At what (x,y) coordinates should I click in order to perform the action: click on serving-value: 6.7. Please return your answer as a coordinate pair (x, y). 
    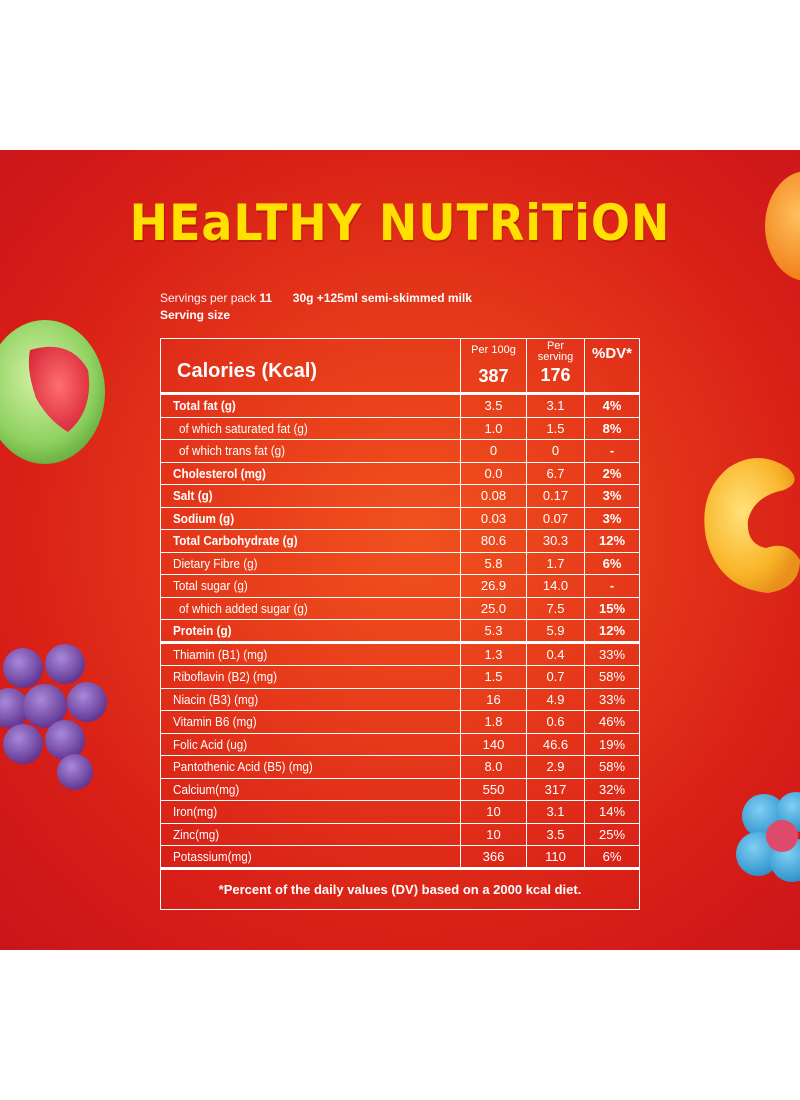
    Looking at the image, I should click on (555, 473).